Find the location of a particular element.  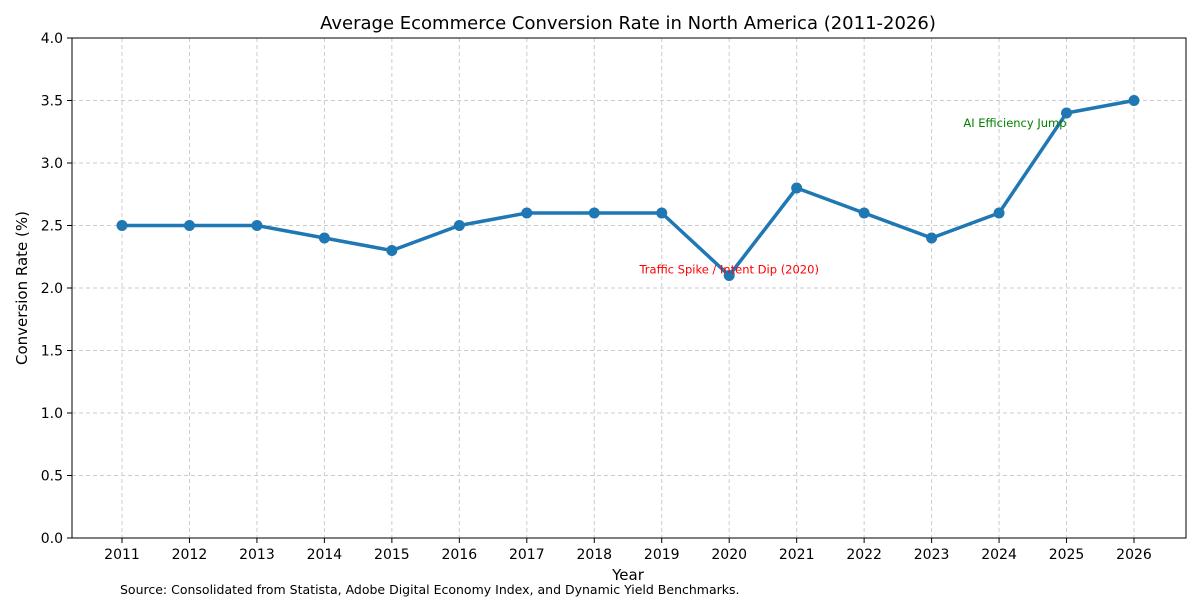

x-tick-label: 2018 is located at coordinates (594, 555).